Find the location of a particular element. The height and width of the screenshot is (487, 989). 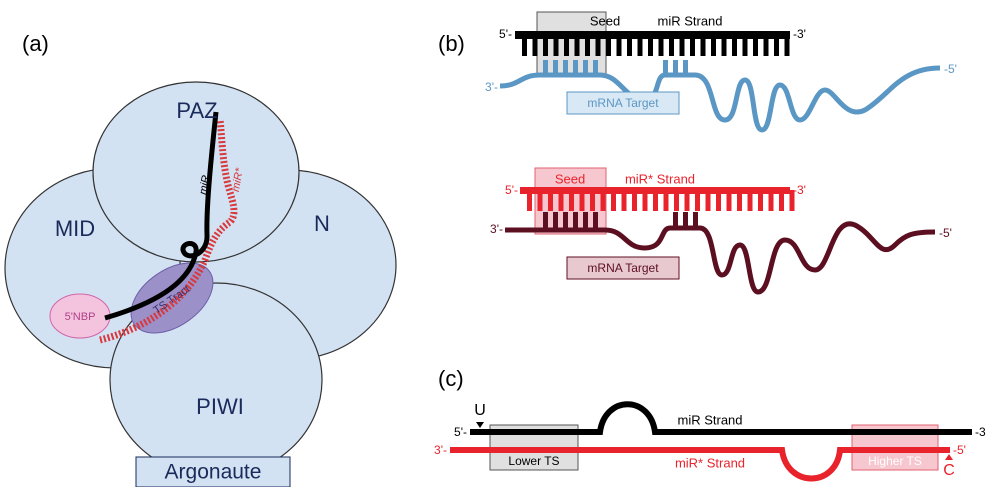

guide-backbone is located at coordinates (652, 35).